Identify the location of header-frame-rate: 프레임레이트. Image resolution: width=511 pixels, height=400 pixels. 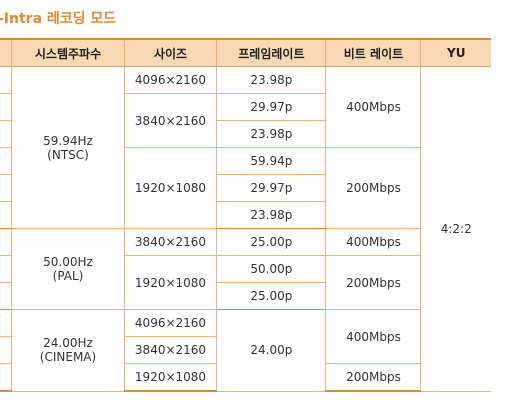
(271, 52).